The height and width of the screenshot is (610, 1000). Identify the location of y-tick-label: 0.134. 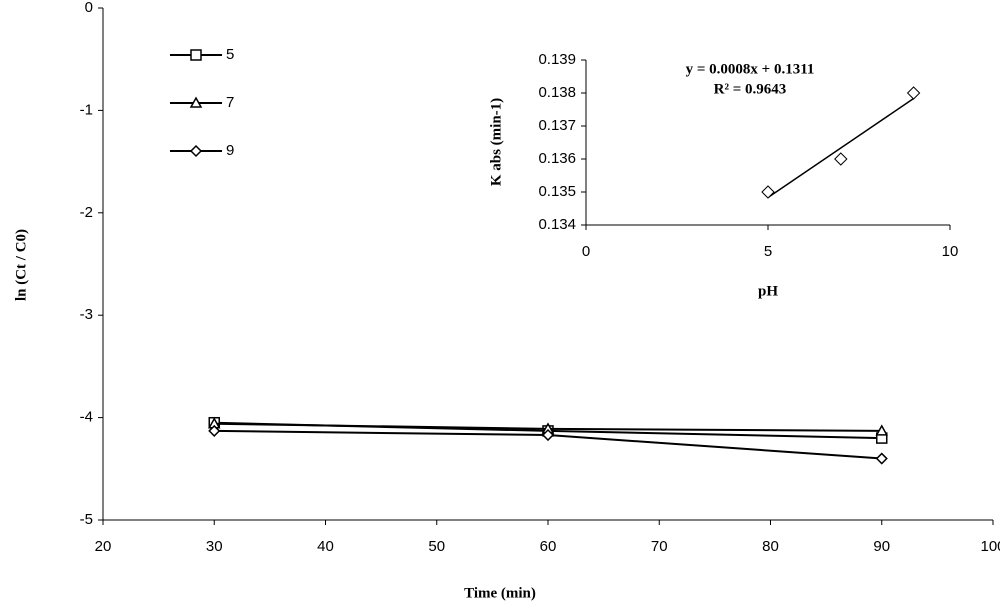
(557, 224).